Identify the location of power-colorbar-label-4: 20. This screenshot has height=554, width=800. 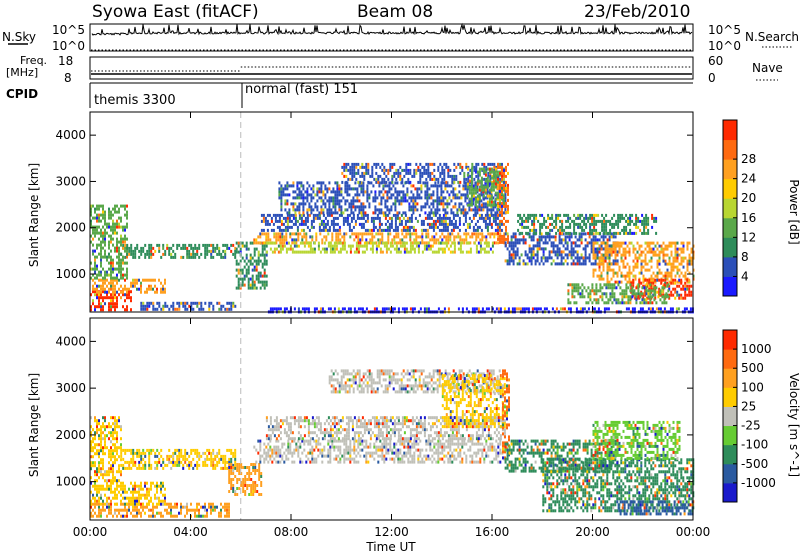
(748, 198).